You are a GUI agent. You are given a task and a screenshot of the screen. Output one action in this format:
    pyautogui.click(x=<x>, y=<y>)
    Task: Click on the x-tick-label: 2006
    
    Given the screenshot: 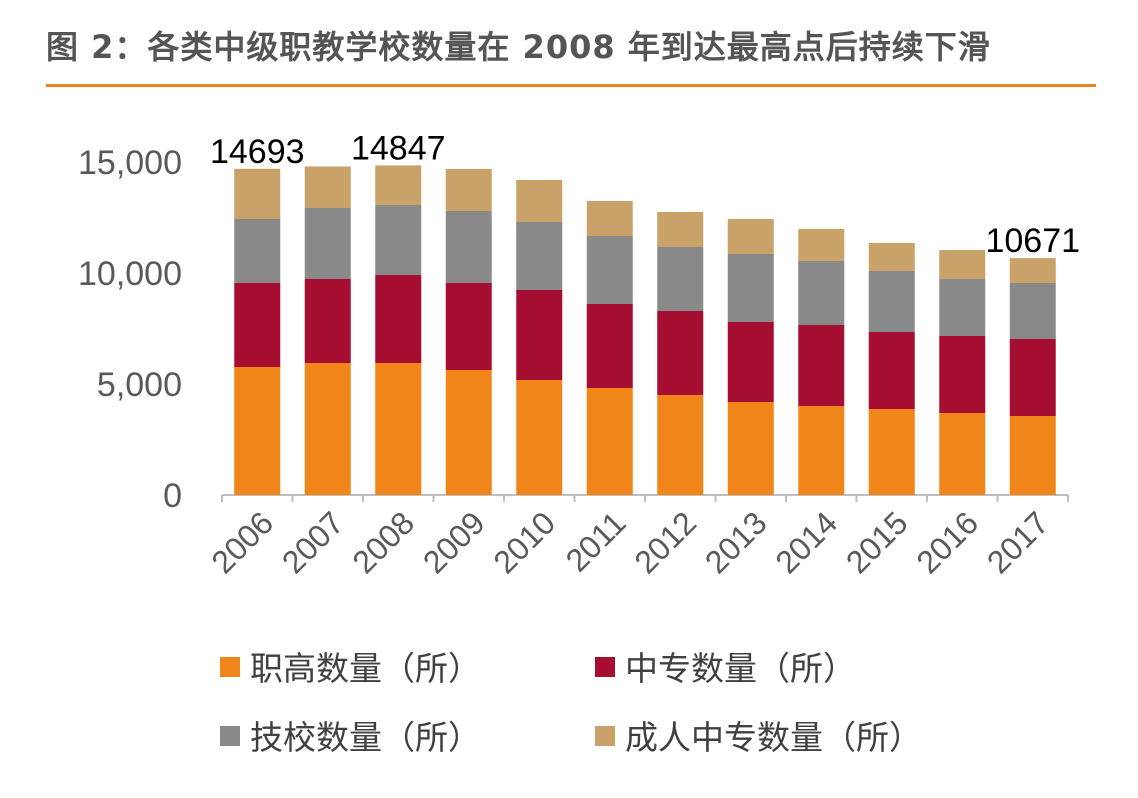 What is the action you would take?
    pyautogui.click(x=242, y=542)
    